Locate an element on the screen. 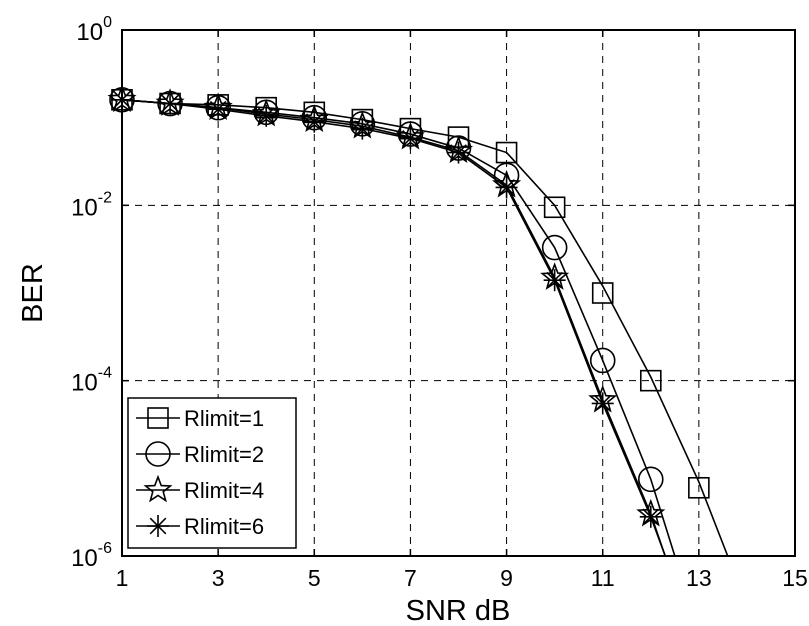 The image size is (809, 626). legend-item: Rlimit=4 is located at coordinates (200, 488).